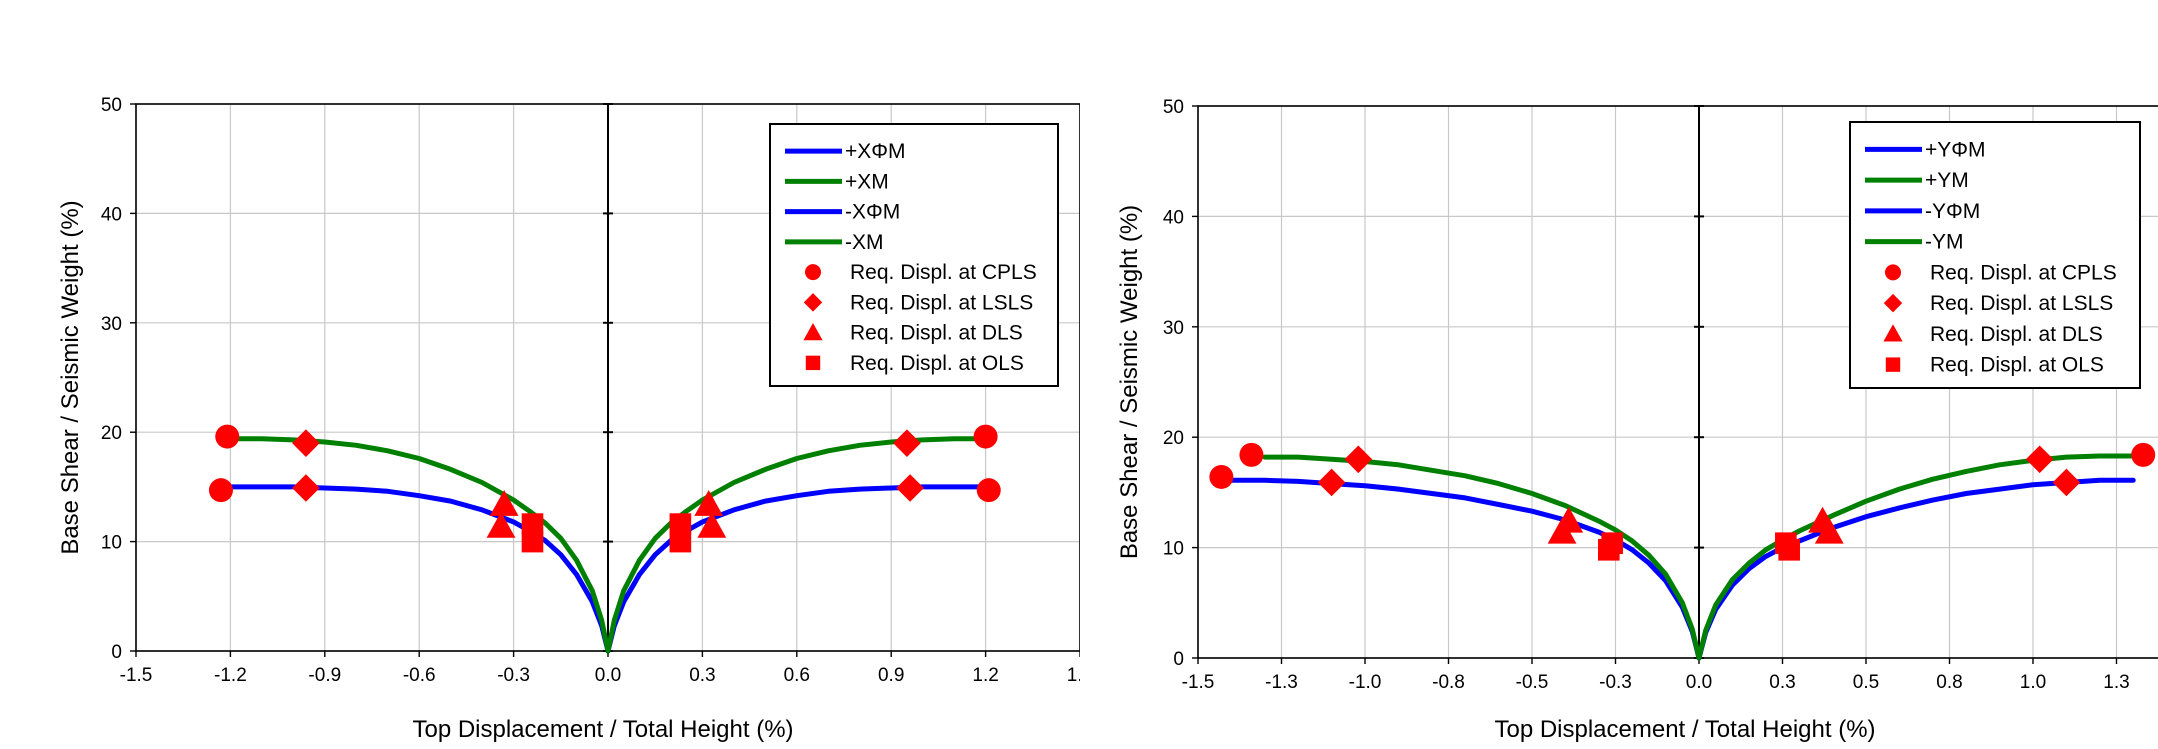  I want to click on series-line-yphim, so click(1916, 569).